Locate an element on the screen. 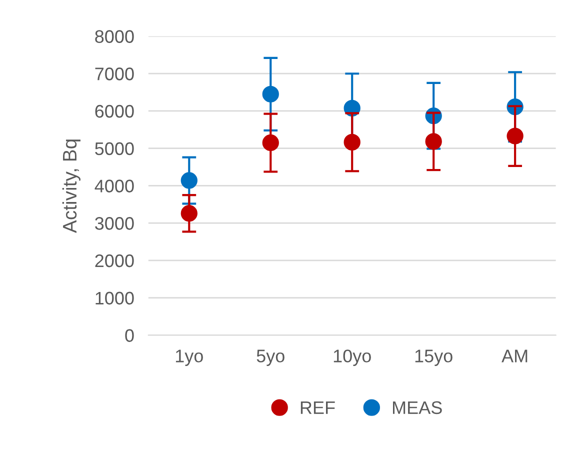  y-tick-label: 8000 is located at coordinates (114, 36).